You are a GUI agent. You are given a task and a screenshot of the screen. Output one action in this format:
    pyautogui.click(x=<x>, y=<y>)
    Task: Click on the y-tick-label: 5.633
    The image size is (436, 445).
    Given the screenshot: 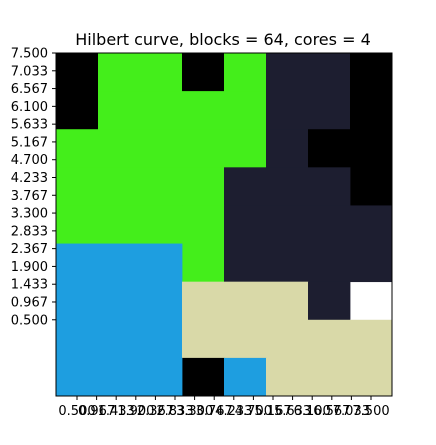 What is the action you would take?
    pyautogui.click(x=29, y=125)
    